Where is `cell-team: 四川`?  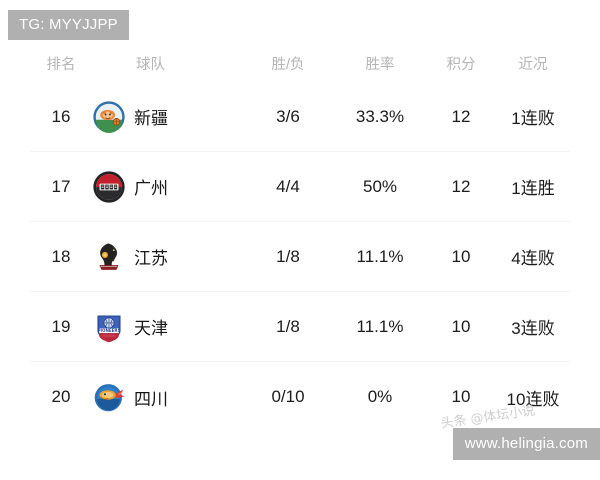
cell-team: 四川 is located at coordinates (167, 397).